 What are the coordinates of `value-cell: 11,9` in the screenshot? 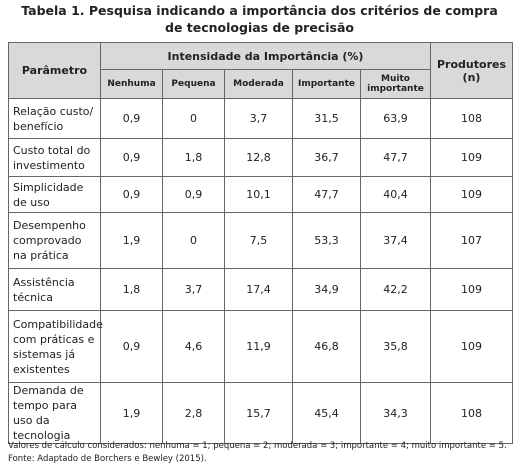 It's located at (258, 346).